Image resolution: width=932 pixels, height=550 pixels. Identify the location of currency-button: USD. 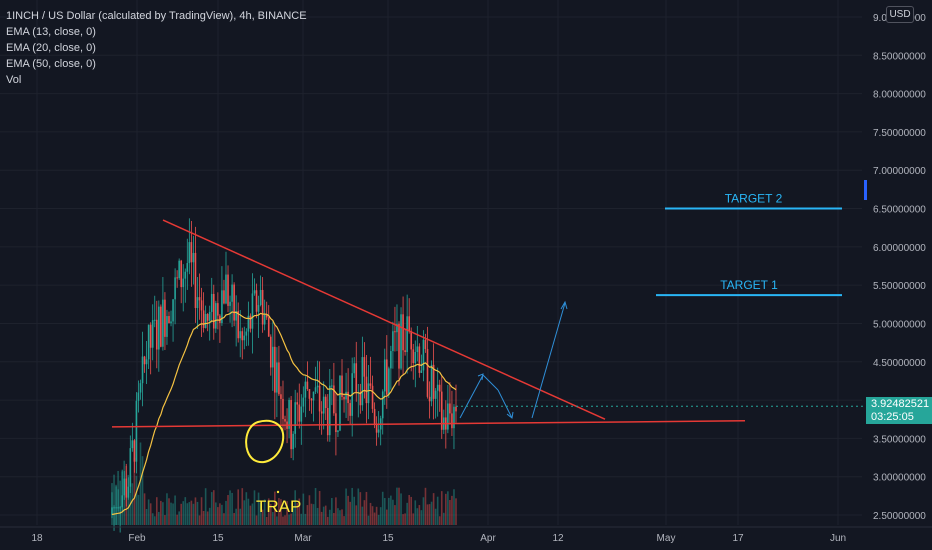
(900, 14).